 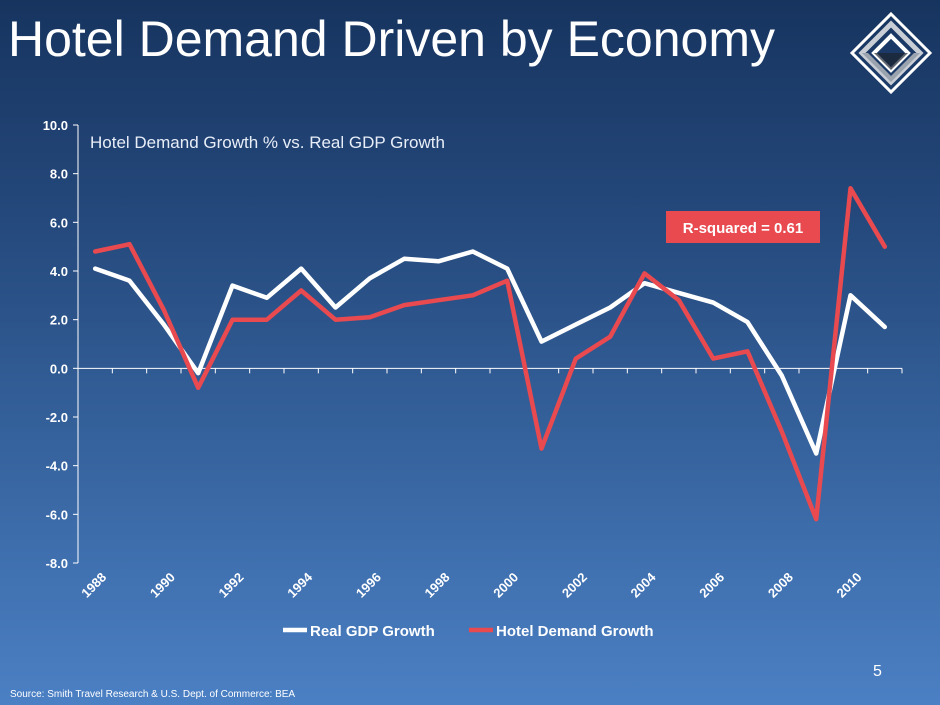 What do you see at coordinates (300, 585) in the screenshot?
I see `x-tick-label: 1994` at bounding box center [300, 585].